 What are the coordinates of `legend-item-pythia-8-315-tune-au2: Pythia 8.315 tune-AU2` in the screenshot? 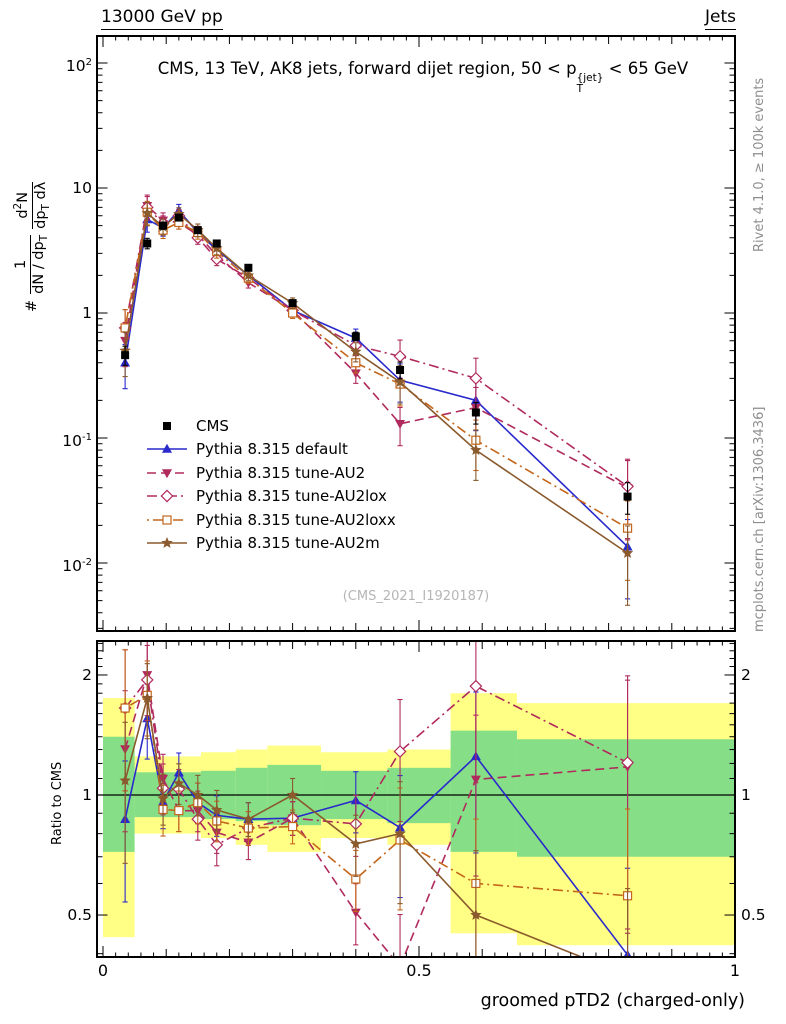 It's located at (271, 473).